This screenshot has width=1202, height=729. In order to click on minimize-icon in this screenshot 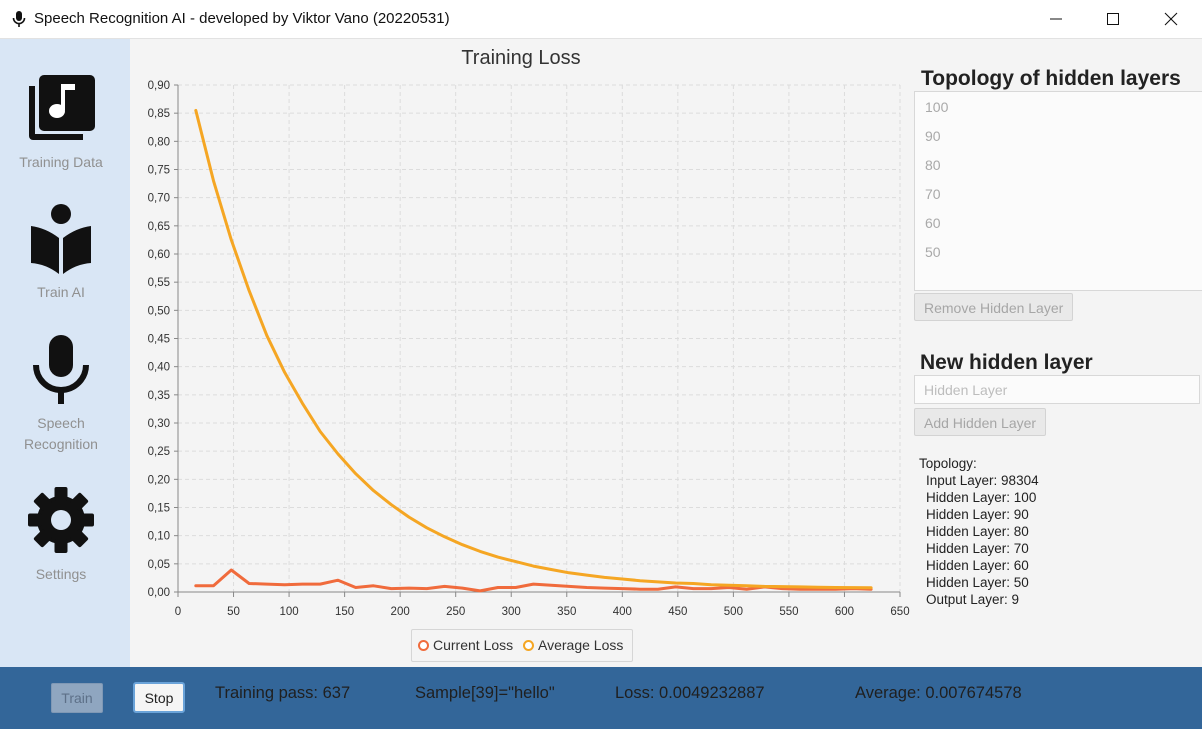, I will do `click(1056, 19)`.